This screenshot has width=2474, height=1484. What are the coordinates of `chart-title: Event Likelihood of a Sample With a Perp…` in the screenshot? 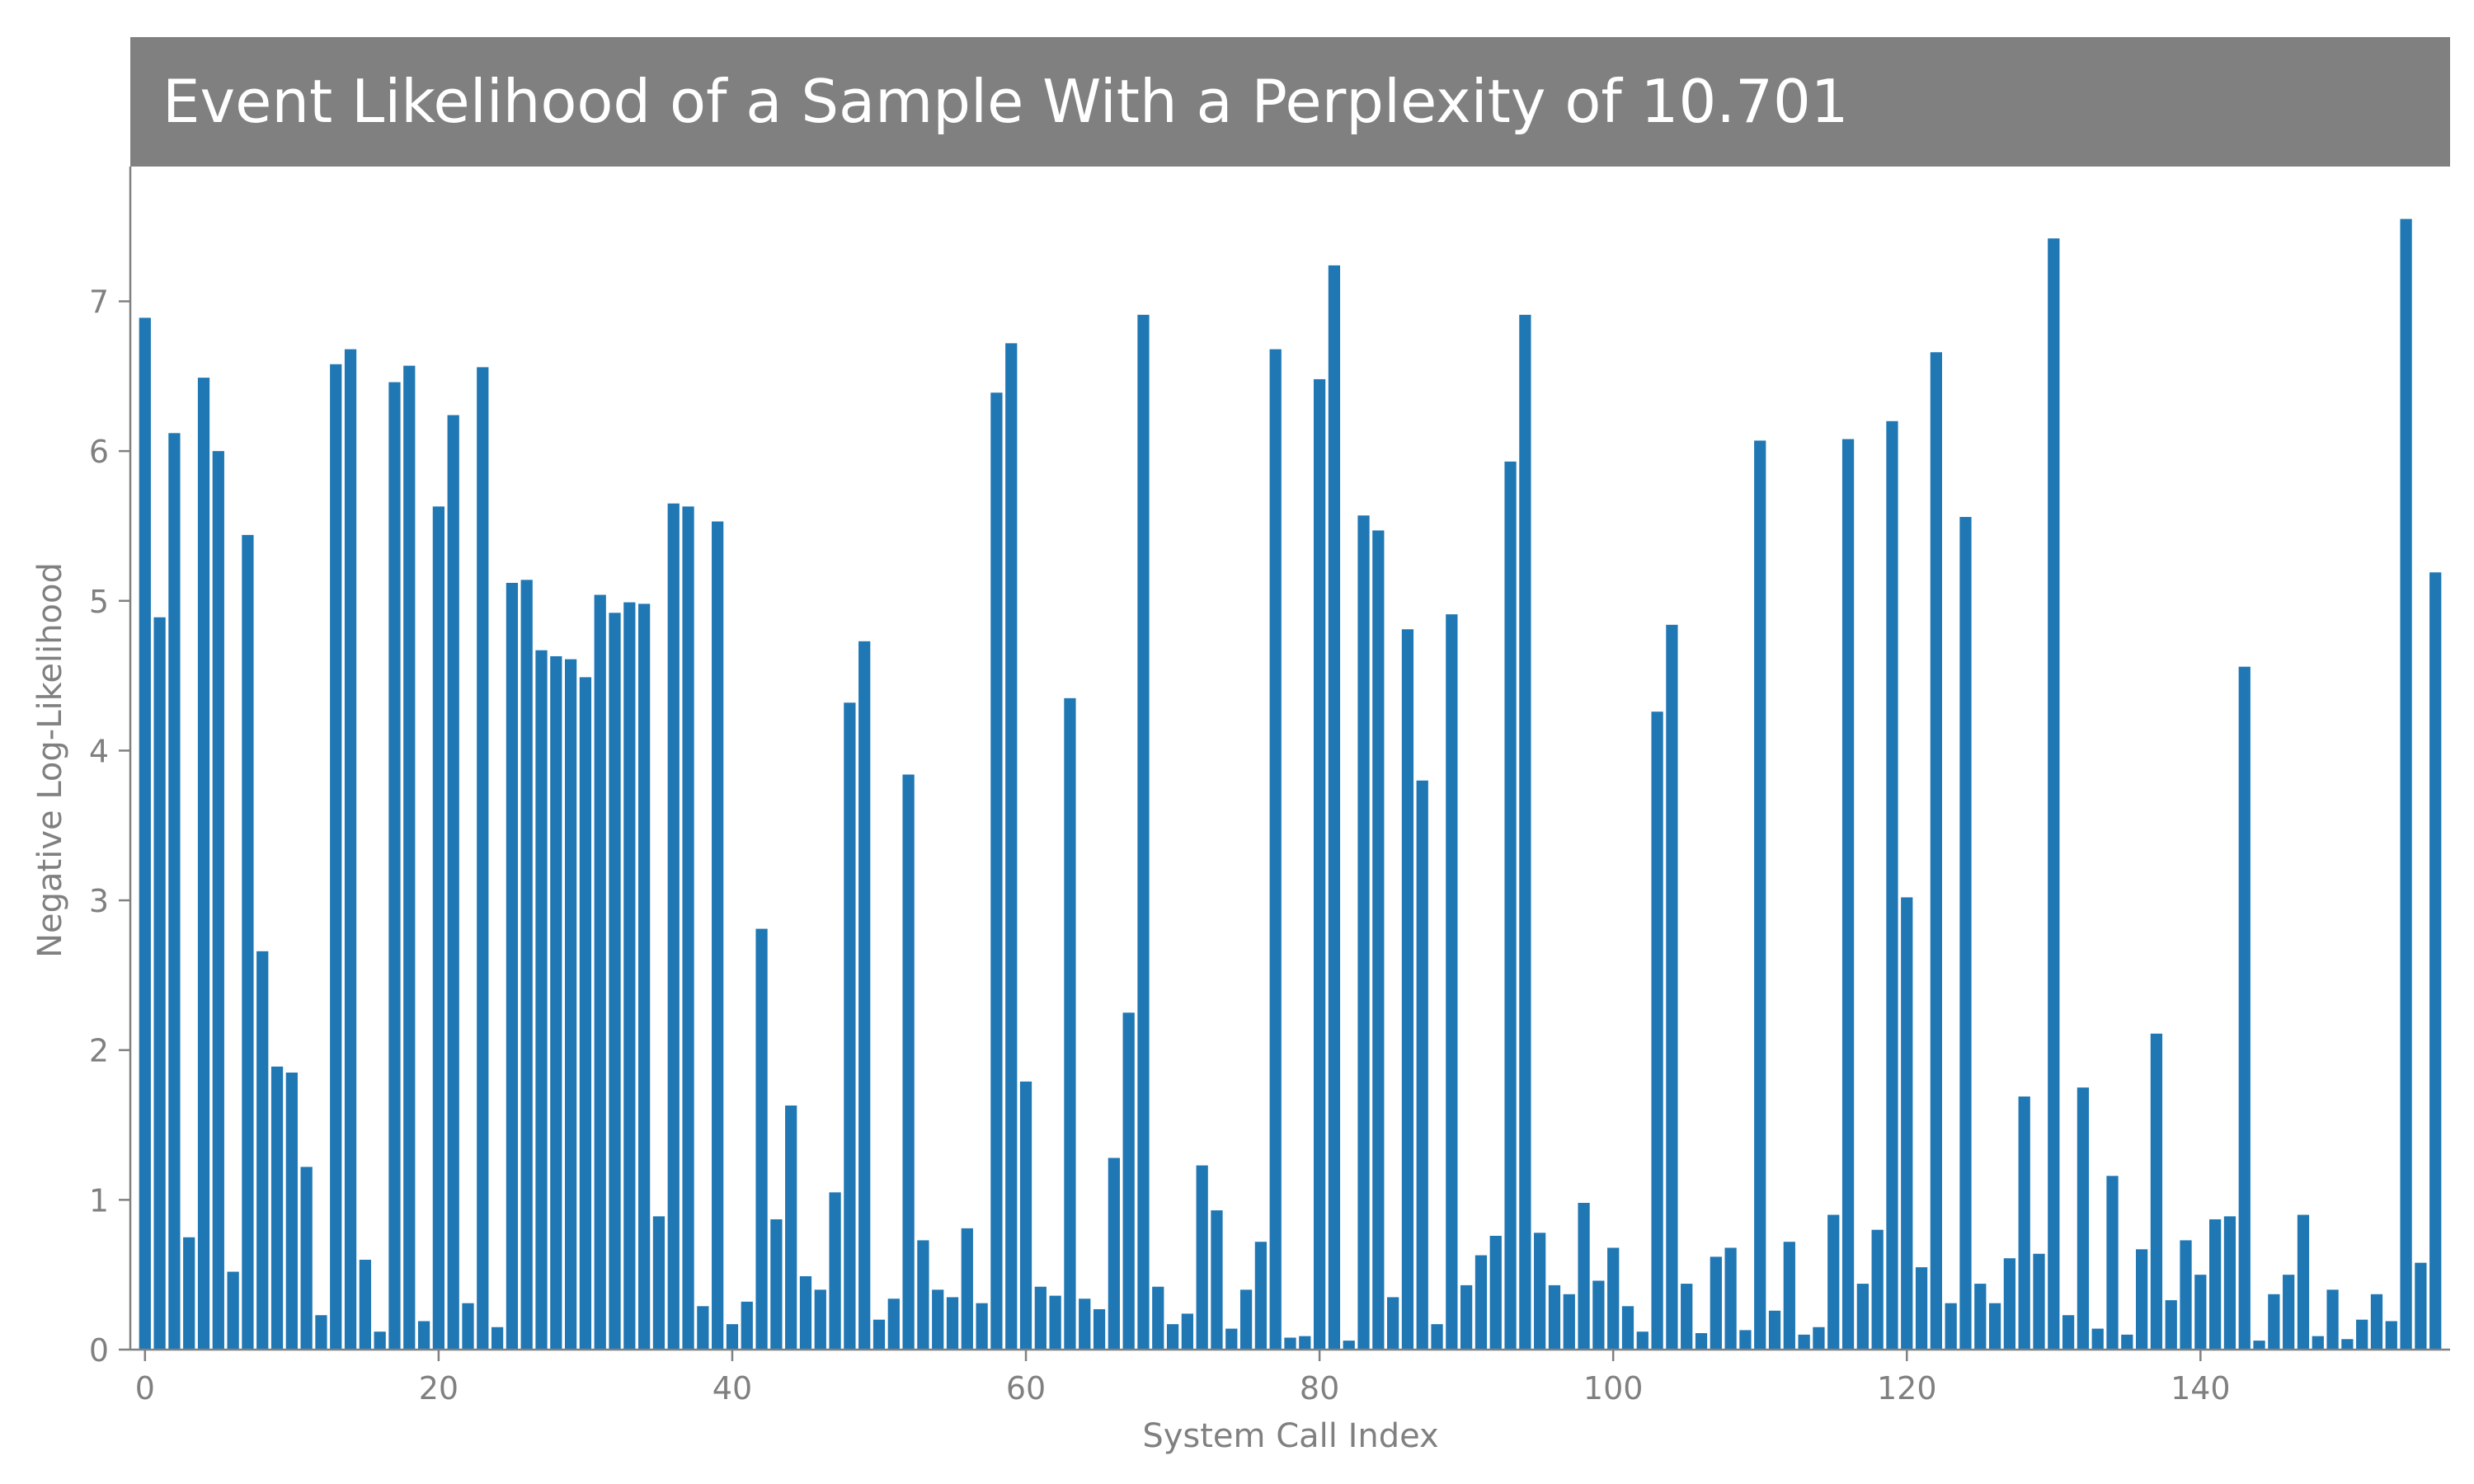 It's located at (1005, 101).